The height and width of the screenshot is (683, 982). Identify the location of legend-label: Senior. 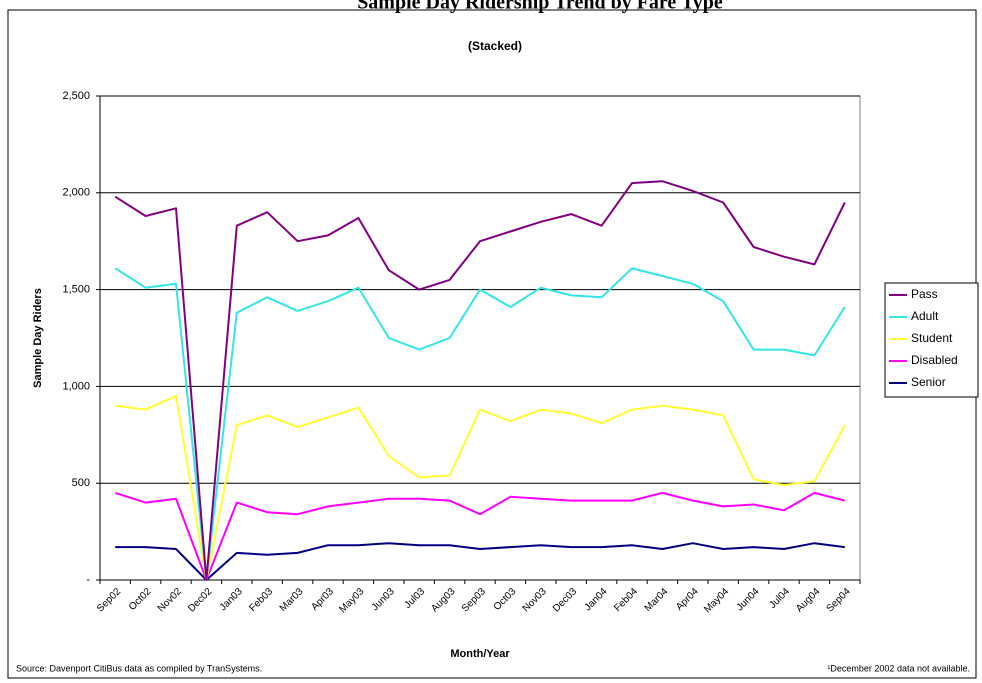
(928, 382).